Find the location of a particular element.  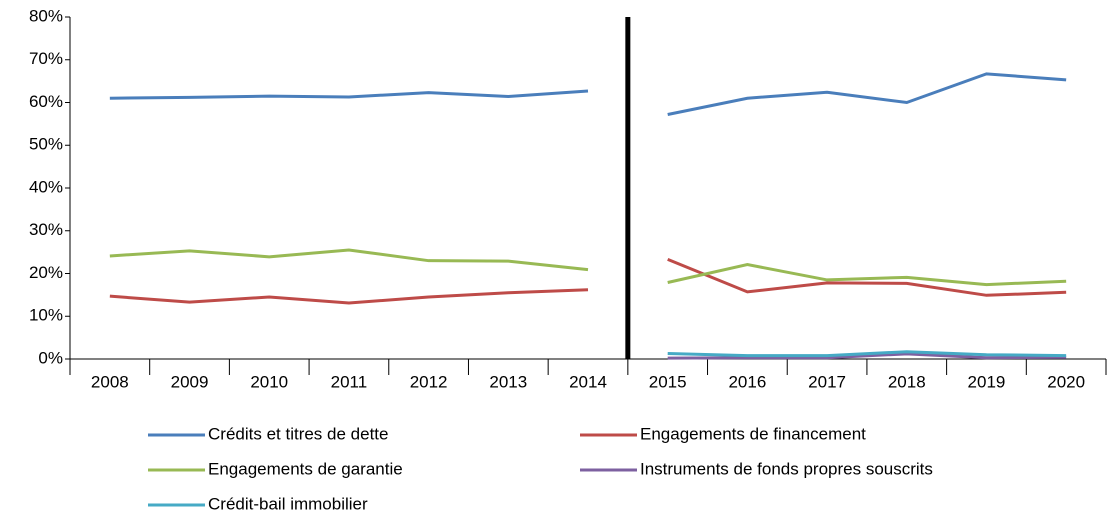

y-tick-label: 20% is located at coordinates (46, 272).